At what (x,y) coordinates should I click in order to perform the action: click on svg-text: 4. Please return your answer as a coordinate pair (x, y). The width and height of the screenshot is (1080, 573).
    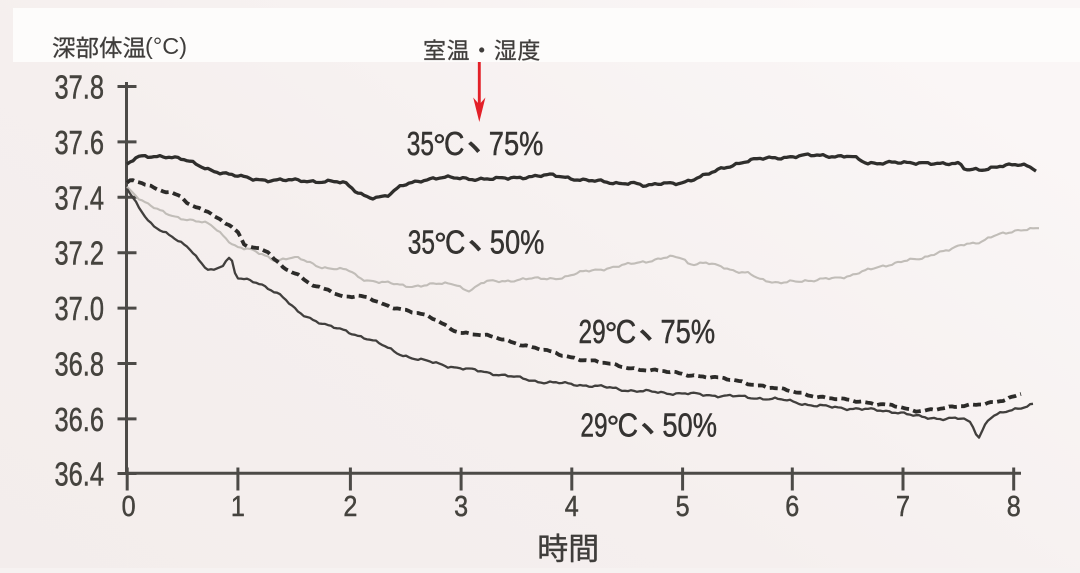
    Looking at the image, I should click on (572, 507).